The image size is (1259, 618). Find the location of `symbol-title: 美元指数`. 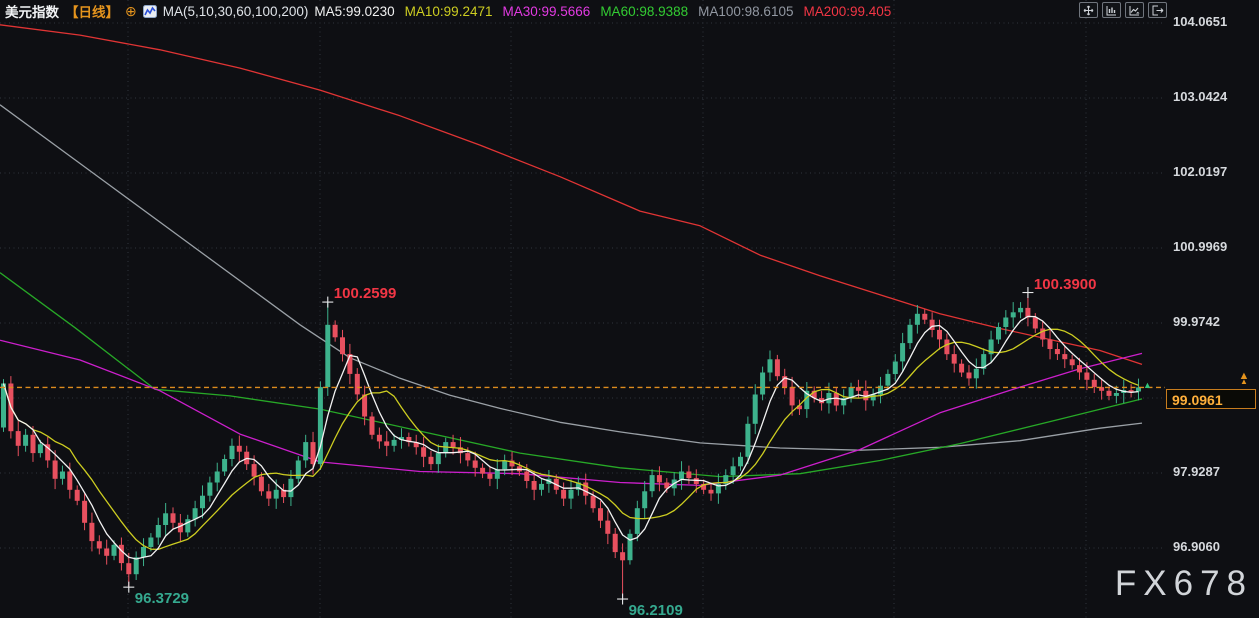

symbol-title: 美元指数 is located at coordinates (32, 12).